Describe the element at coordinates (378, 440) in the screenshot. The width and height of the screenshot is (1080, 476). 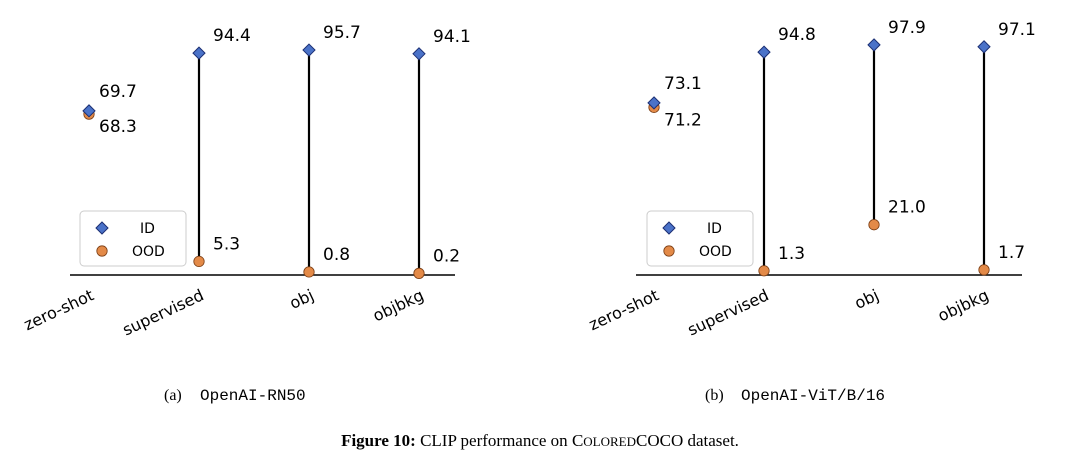
I see `figure-caption-label: Figure 10:` at that location.